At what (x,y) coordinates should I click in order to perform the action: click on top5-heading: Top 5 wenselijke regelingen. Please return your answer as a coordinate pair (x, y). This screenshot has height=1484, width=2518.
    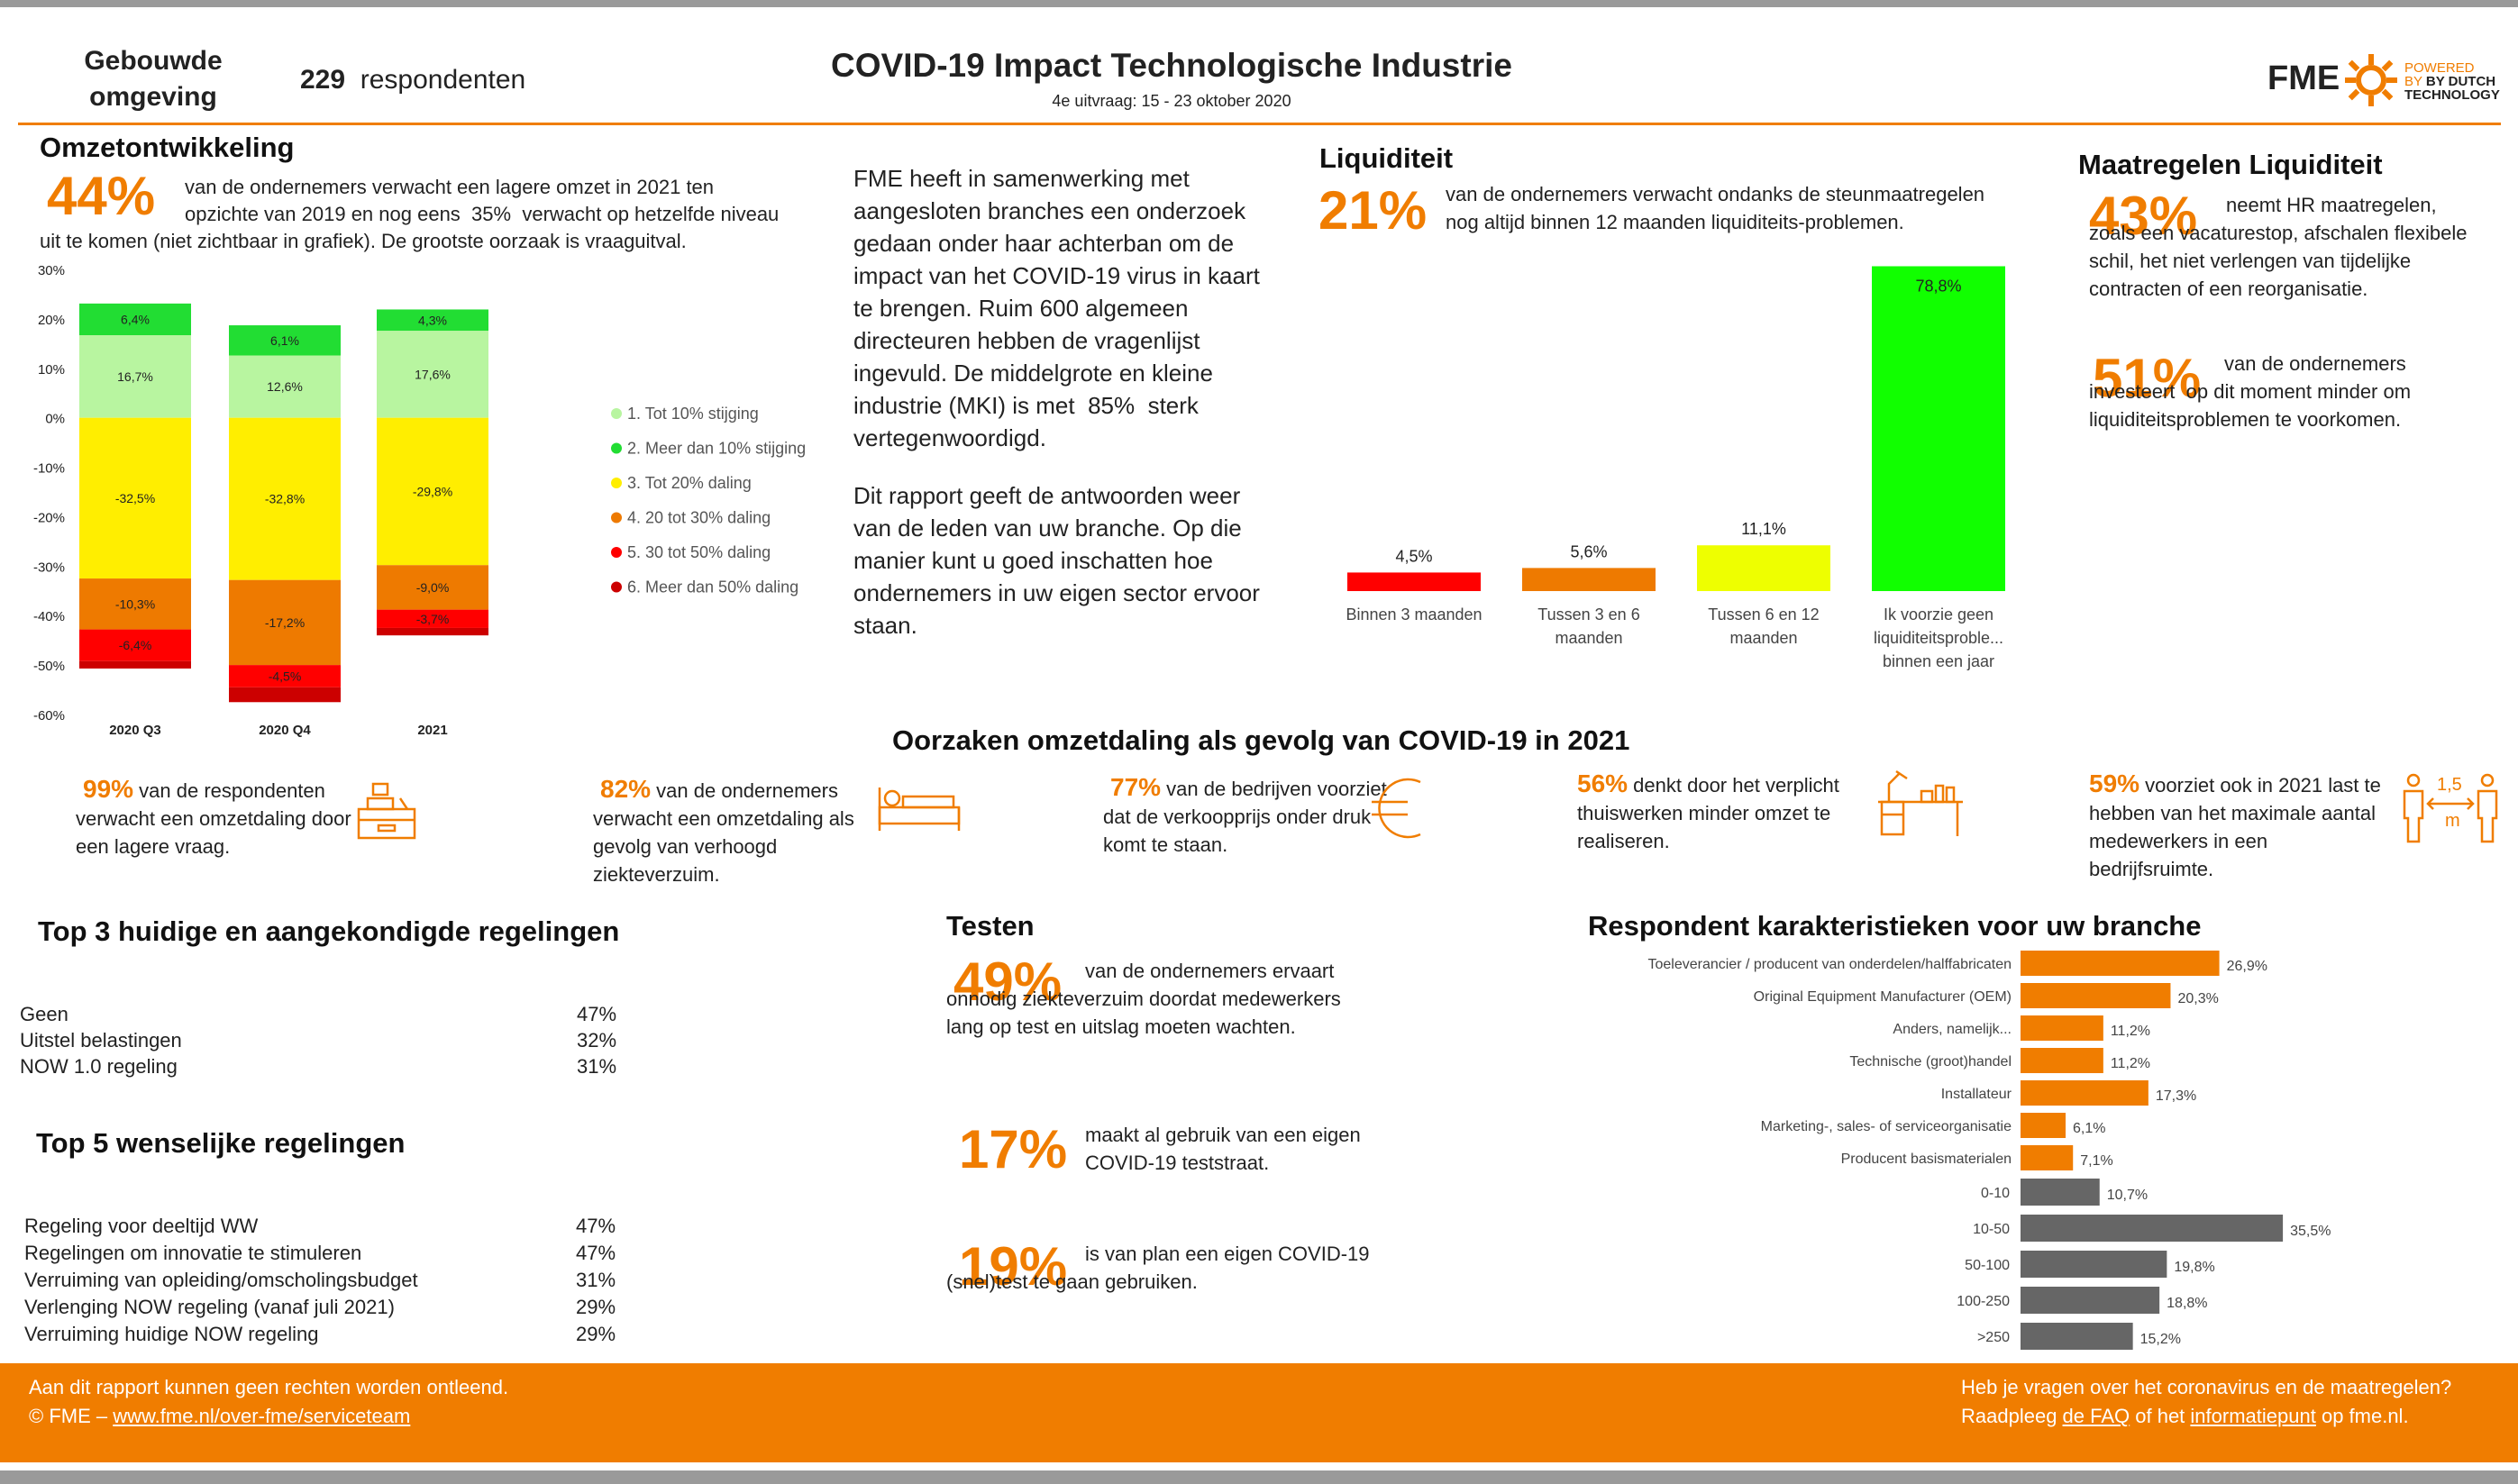
    Looking at the image, I should click on (221, 1143).